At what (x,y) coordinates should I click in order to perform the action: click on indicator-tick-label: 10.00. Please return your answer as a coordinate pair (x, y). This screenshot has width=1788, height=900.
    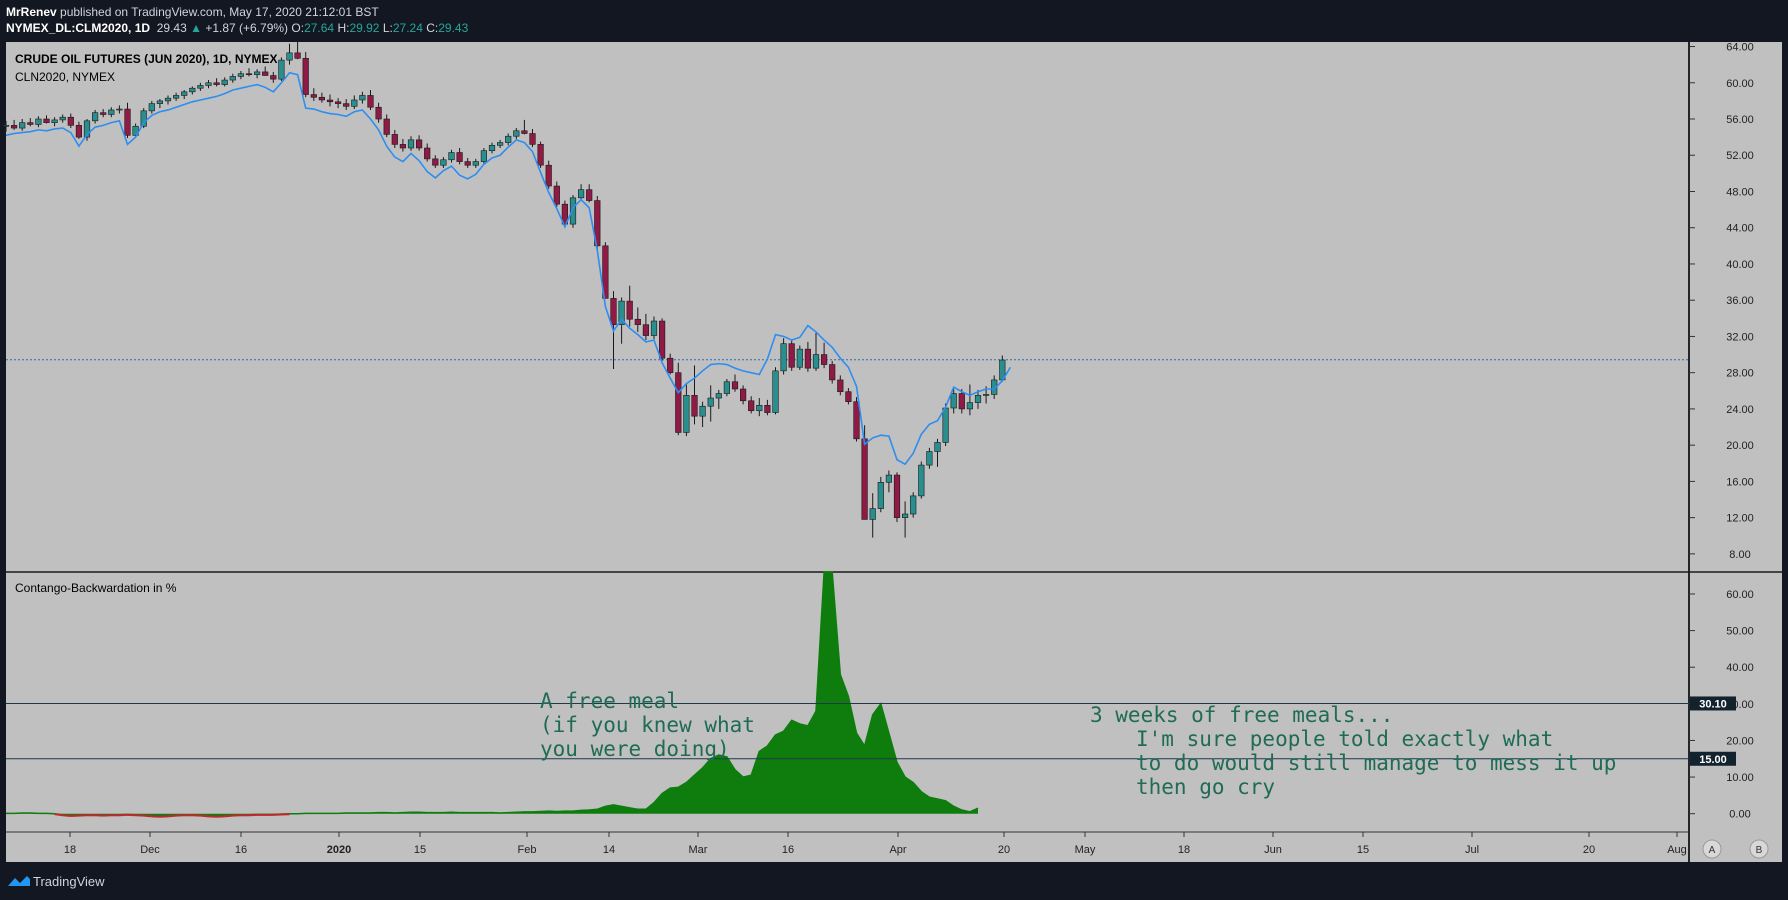
    Looking at the image, I should click on (1740, 778).